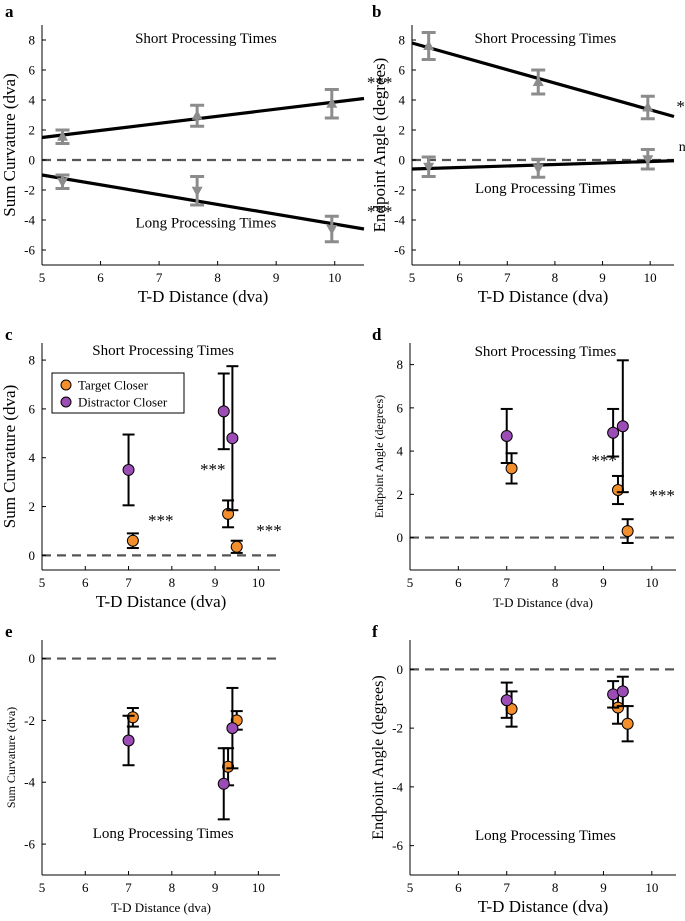 The width and height of the screenshot is (685, 921). I want to click on panel-label: e, so click(9, 631).